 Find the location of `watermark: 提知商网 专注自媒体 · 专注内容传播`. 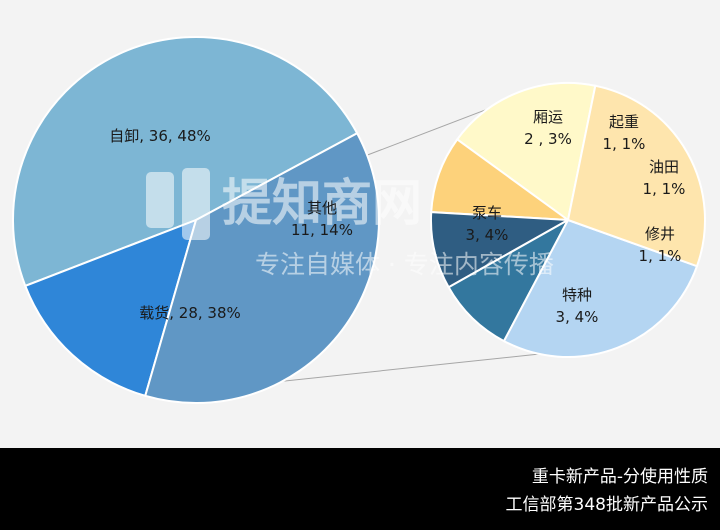

watermark: 提知商网 专注自媒体 · 专注内容传播 is located at coordinates (350, 223).